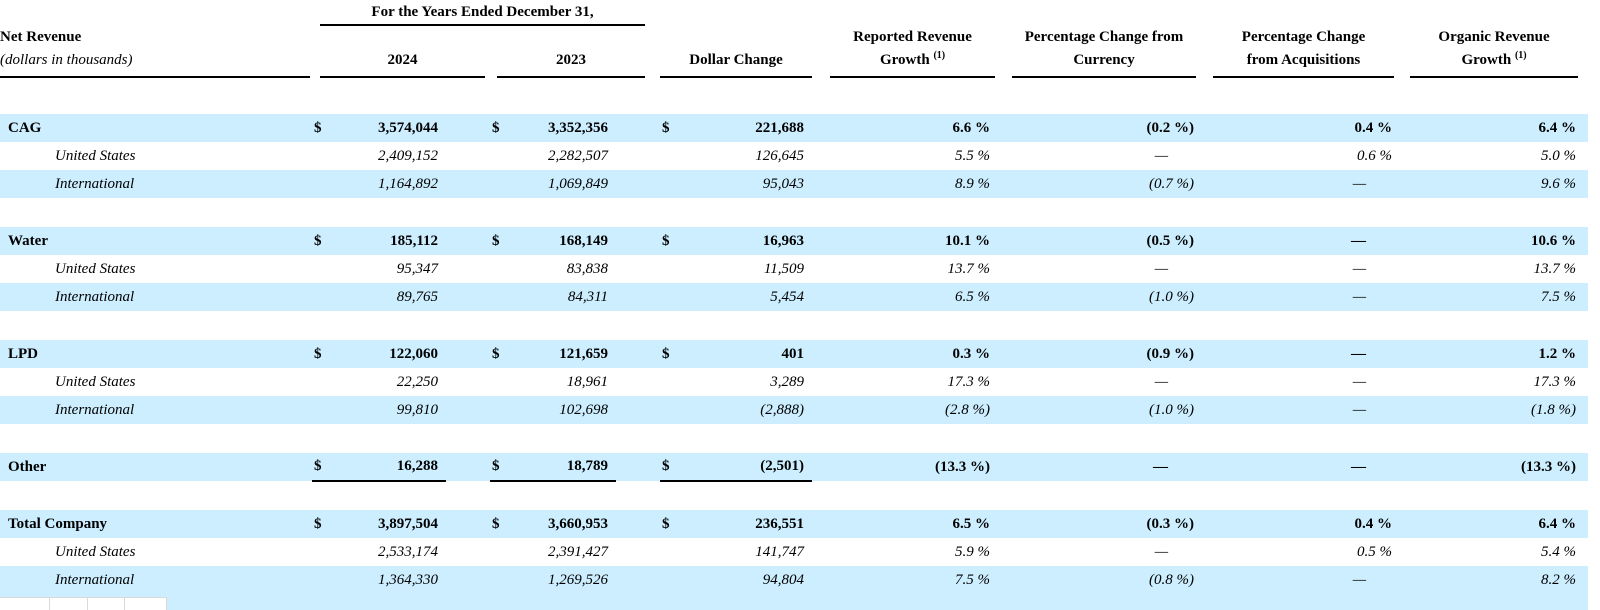  What do you see at coordinates (1104, 37) in the screenshot?
I see `header-line: Percentage Change from` at bounding box center [1104, 37].